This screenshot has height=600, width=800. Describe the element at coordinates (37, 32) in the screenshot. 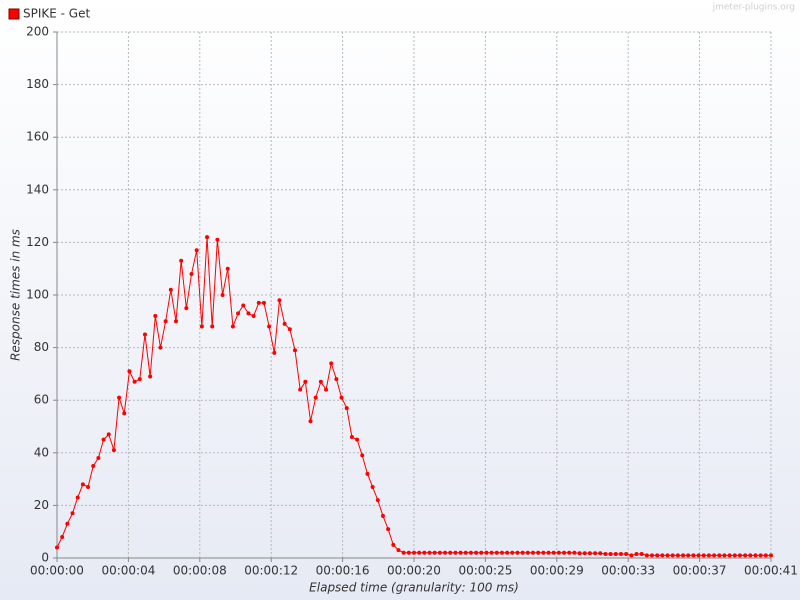

I see `y-tick-label: 200` at that location.